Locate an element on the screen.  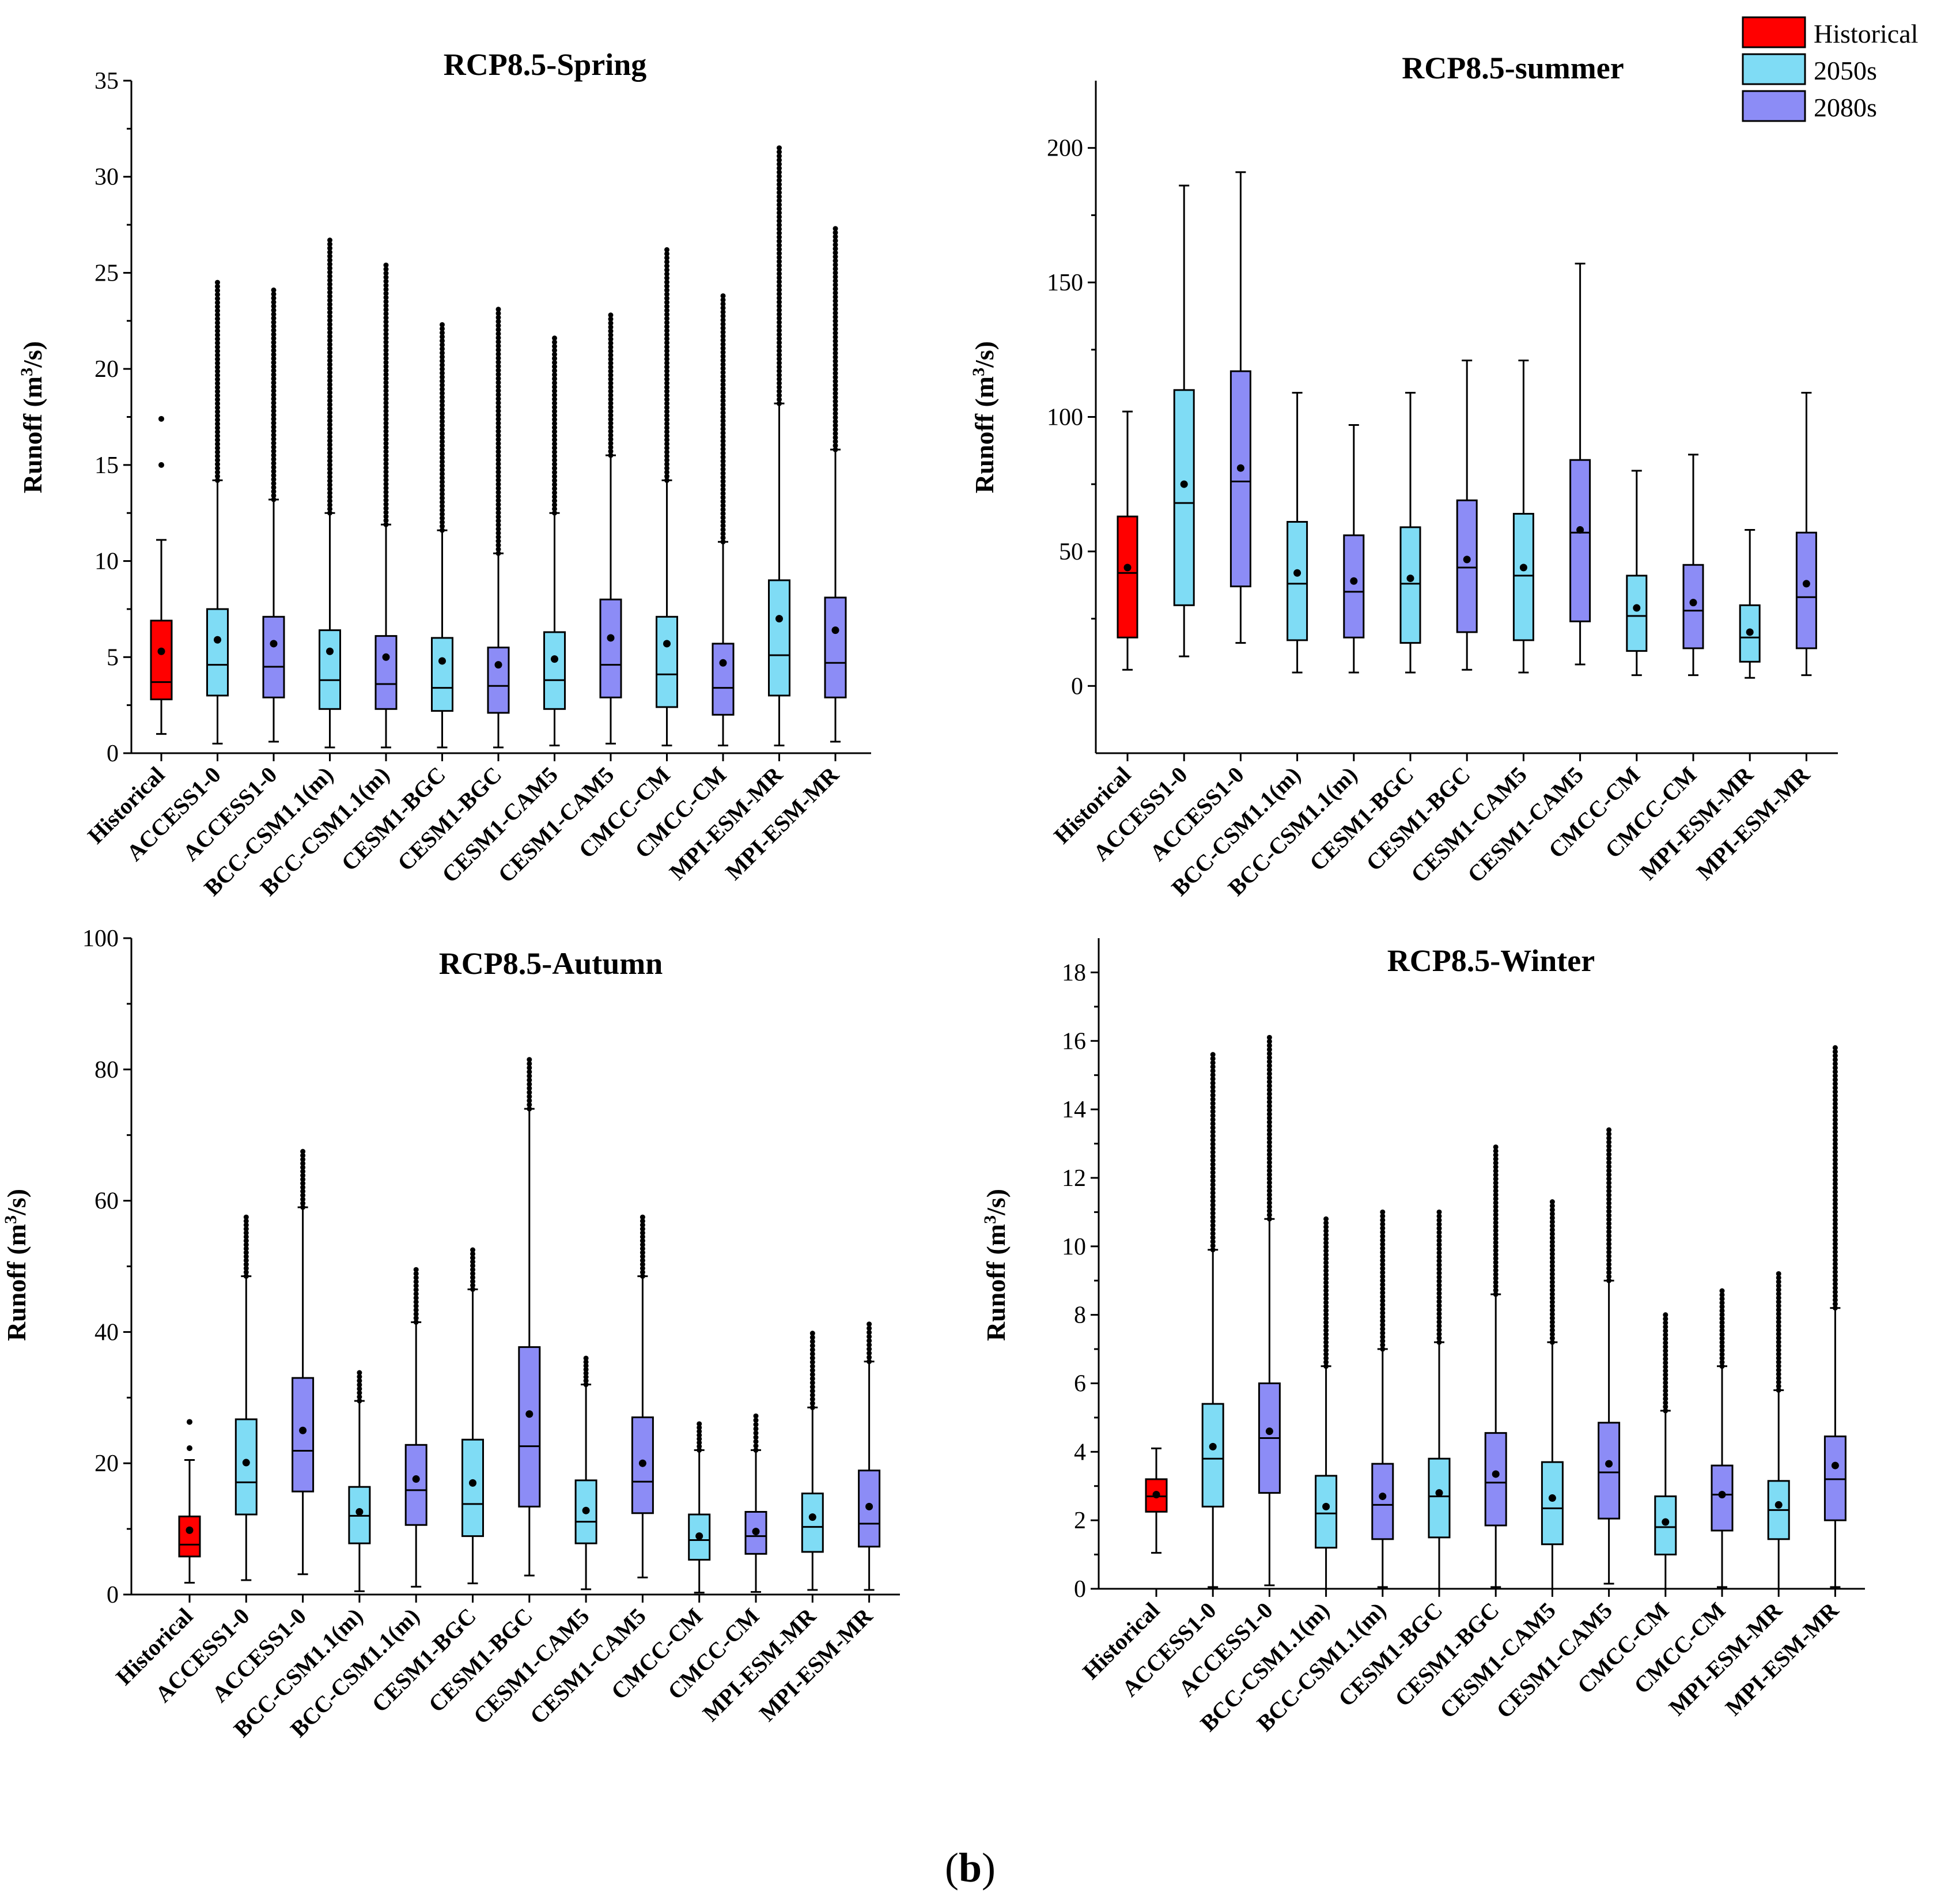
y-axis-label-unit: /s) is located at coordinates (16, 1202).